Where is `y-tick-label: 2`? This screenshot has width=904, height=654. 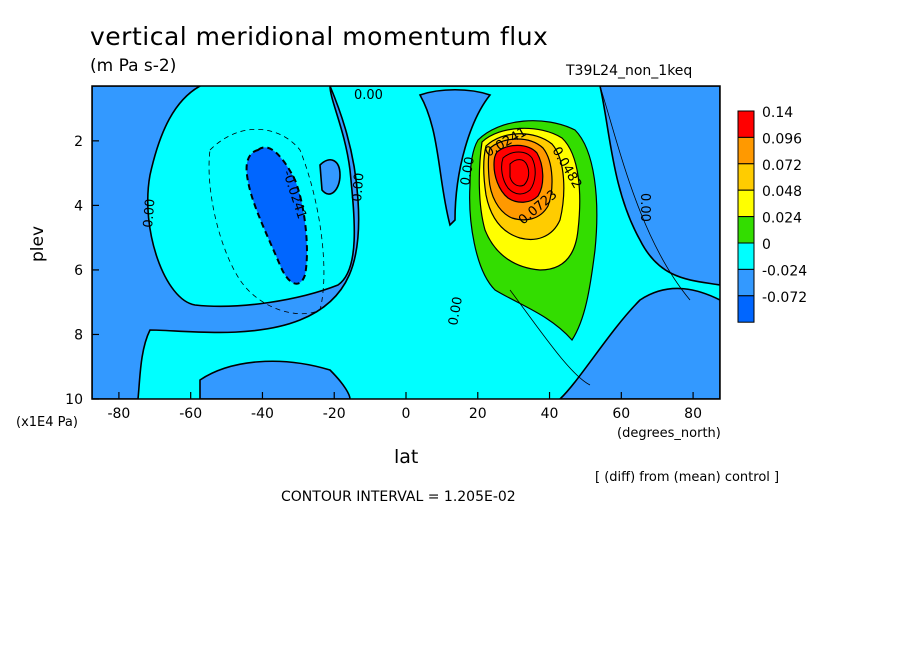
y-tick-label: 2 is located at coordinates (78, 142).